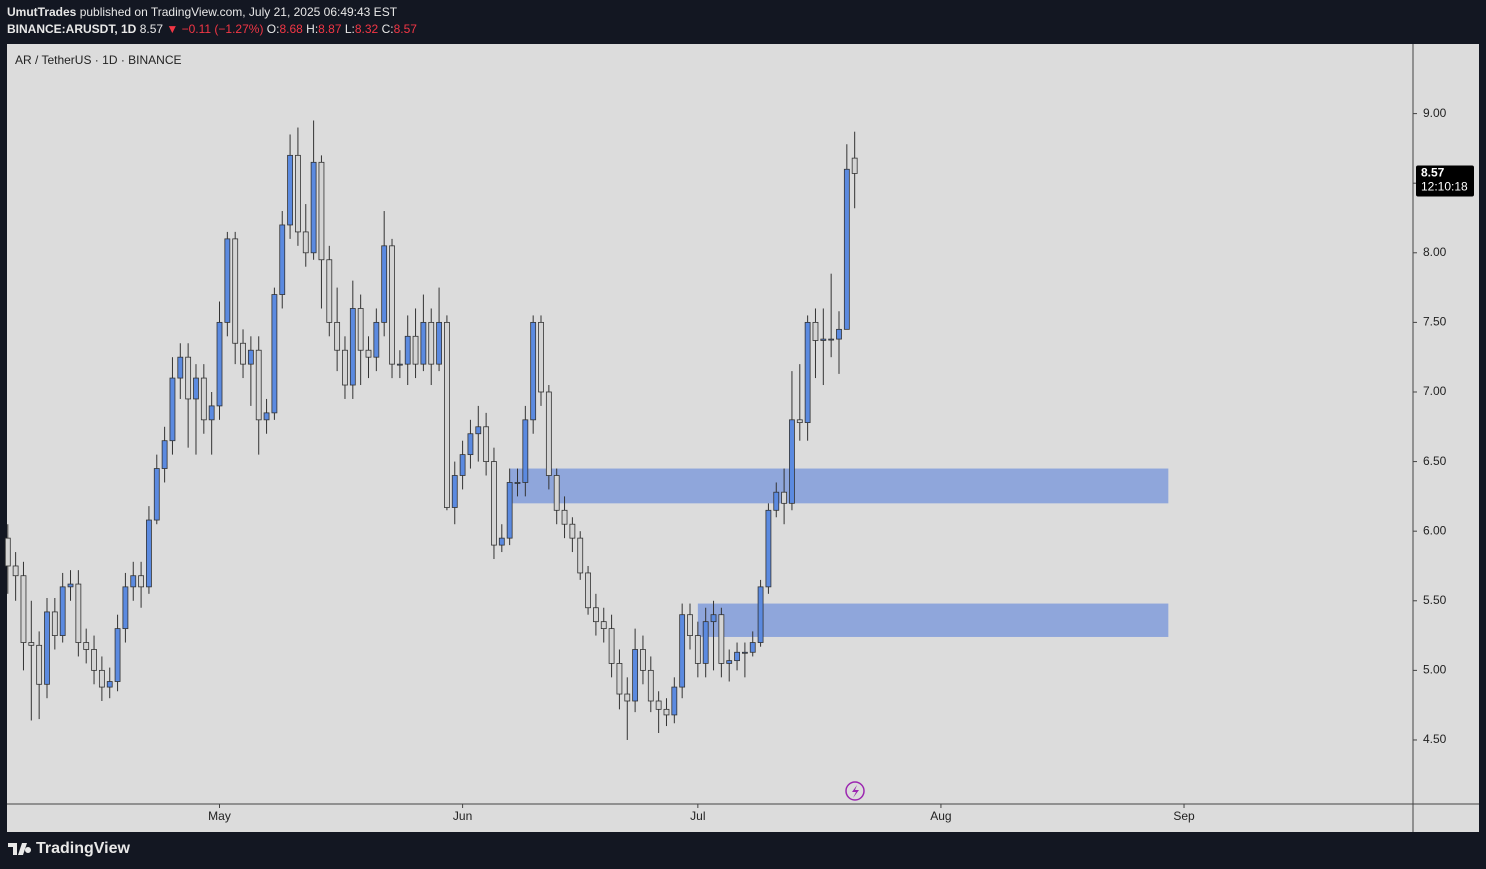 The width and height of the screenshot is (1486, 869). I want to click on y-tick-label: 4.50, so click(1435, 739).